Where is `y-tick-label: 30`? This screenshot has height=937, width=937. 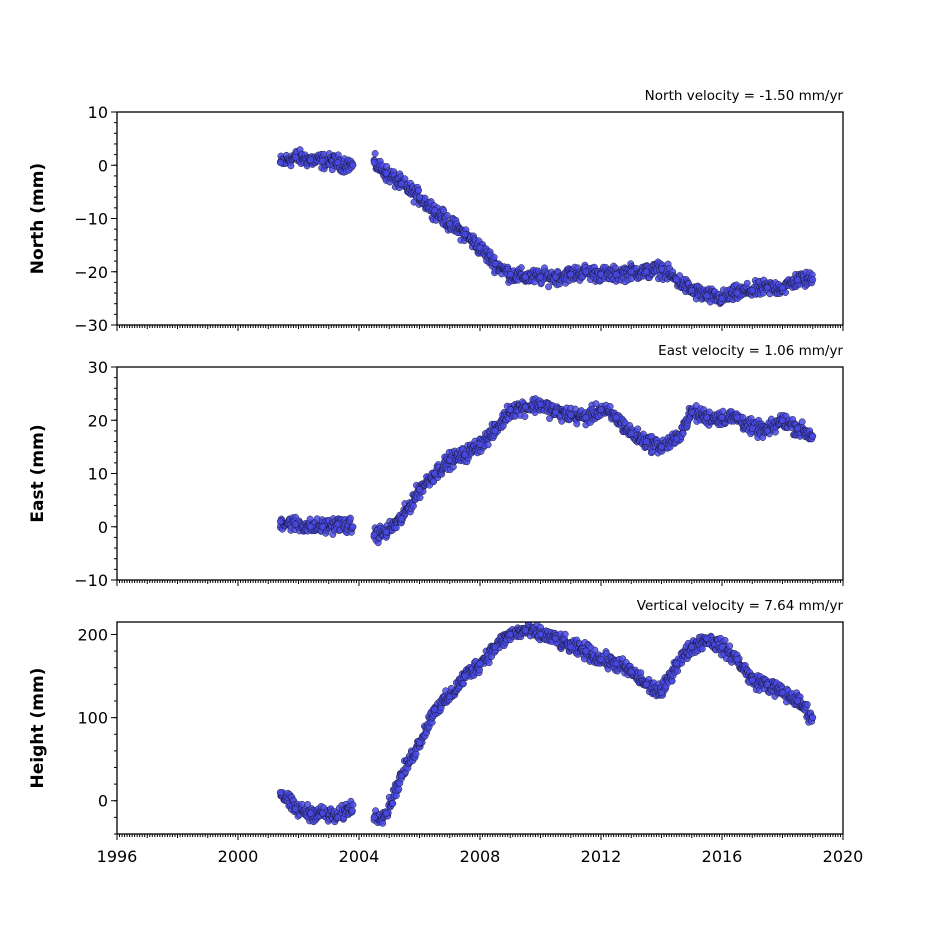
y-tick-label: 30 is located at coordinates (98, 367).